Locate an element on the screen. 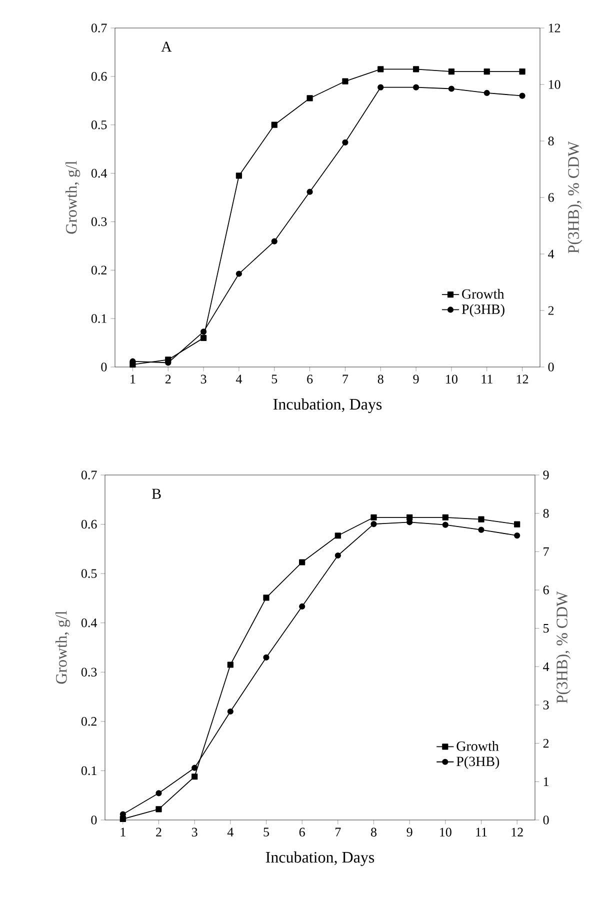 Image resolution: width=610 pixels, height=905 pixels. x-tick-label: 10 is located at coordinates (446, 832).